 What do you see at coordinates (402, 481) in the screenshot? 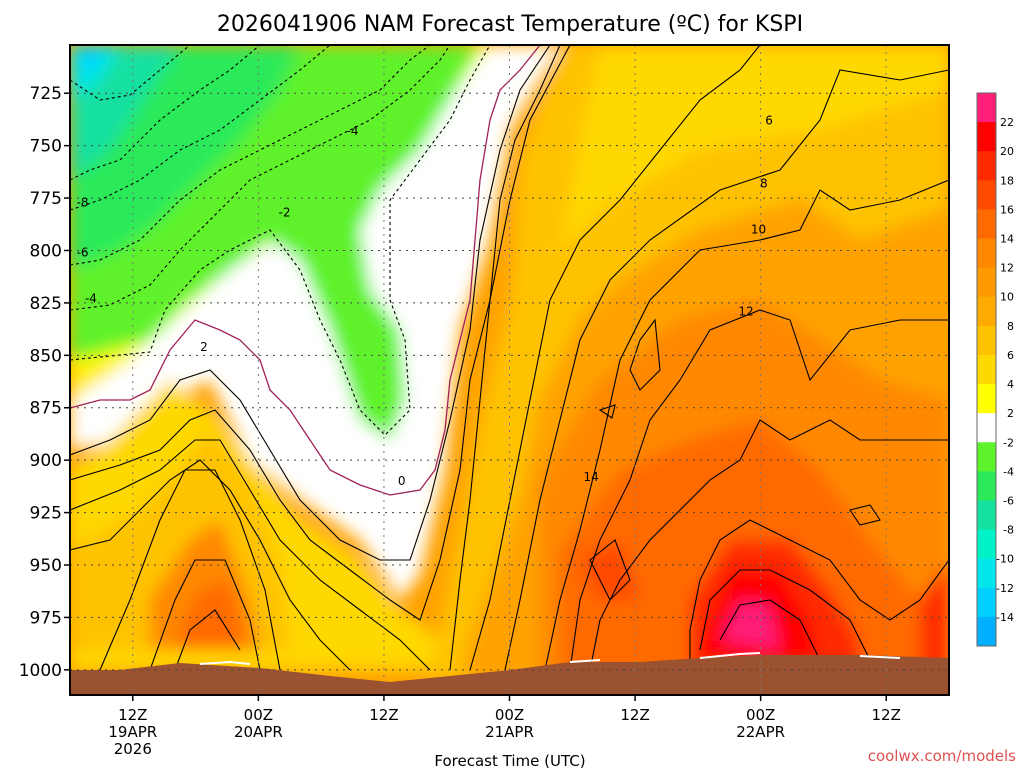
I see `contour-label: 0` at bounding box center [402, 481].